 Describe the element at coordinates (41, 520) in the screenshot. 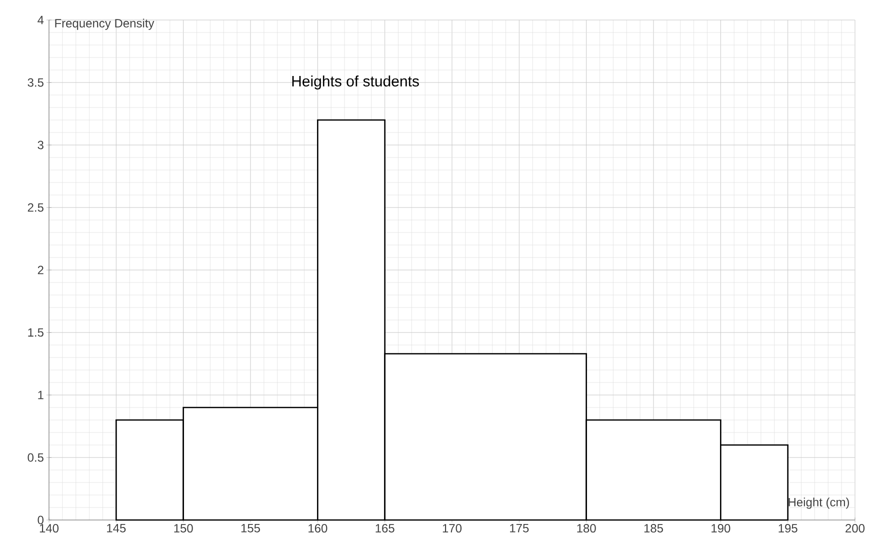

I see `y-tick-label: 0` at that location.